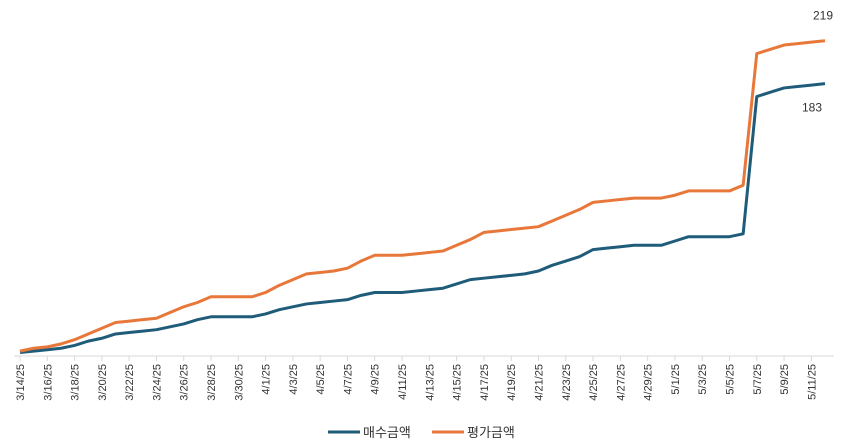 The image size is (841, 447). What do you see at coordinates (415, 358) in the screenshot?
I see `x-axis-ticks` at bounding box center [415, 358].